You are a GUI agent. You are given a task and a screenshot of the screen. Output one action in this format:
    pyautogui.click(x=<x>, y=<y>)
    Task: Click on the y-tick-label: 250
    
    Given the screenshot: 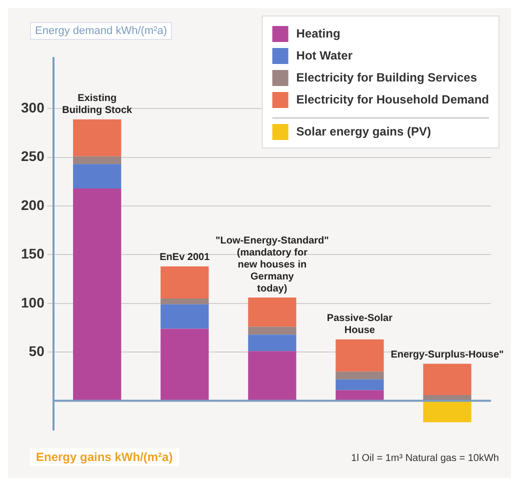 What is the action you would take?
    pyautogui.click(x=33, y=156)
    